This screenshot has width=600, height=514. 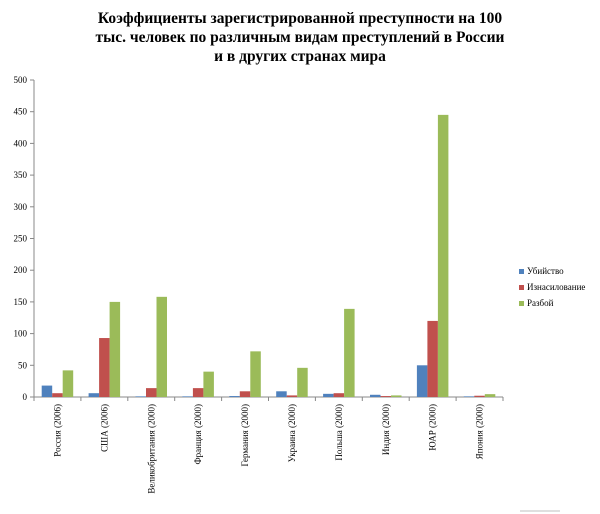 I want to click on x-tick-label: Франция (2000), so click(x=198, y=434).